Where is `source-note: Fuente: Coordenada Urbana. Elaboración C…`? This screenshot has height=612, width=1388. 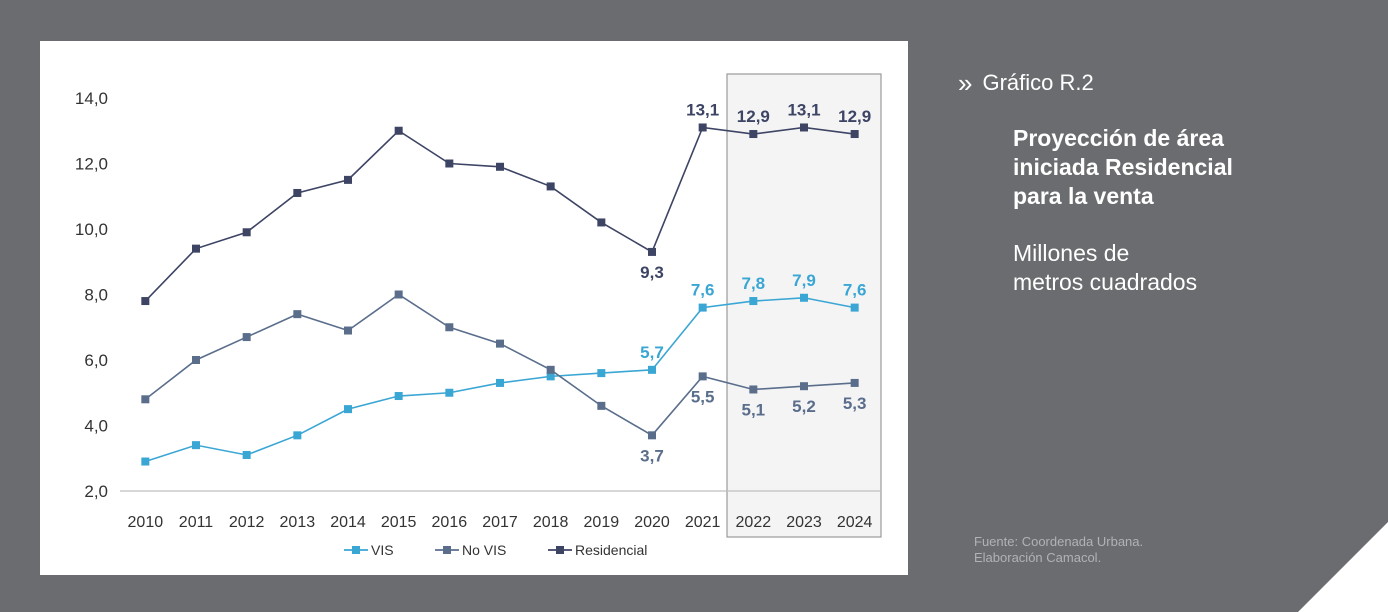
source-note: Fuente: Coordenada Urbana. Elaboración C… is located at coordinates (1059, 549).